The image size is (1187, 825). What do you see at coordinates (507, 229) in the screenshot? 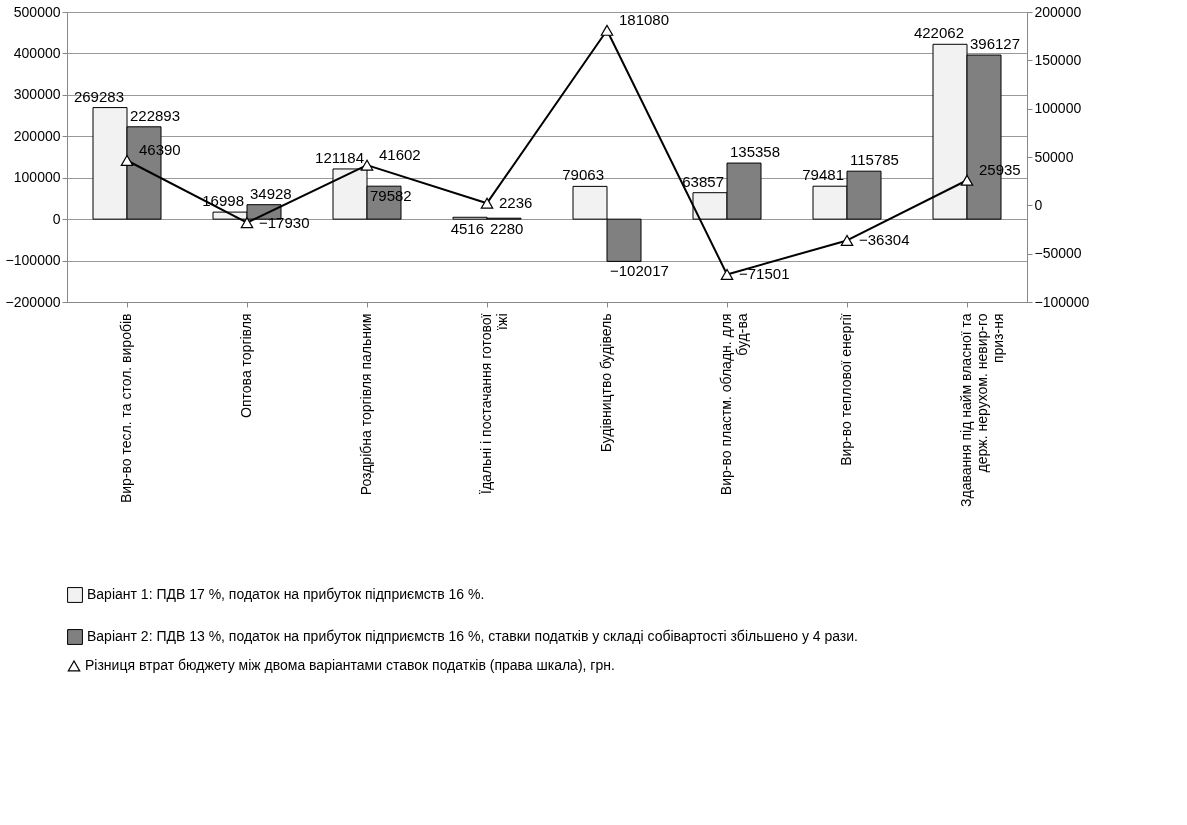
I see `data-label: 2280` at bounding box center [507, 229].